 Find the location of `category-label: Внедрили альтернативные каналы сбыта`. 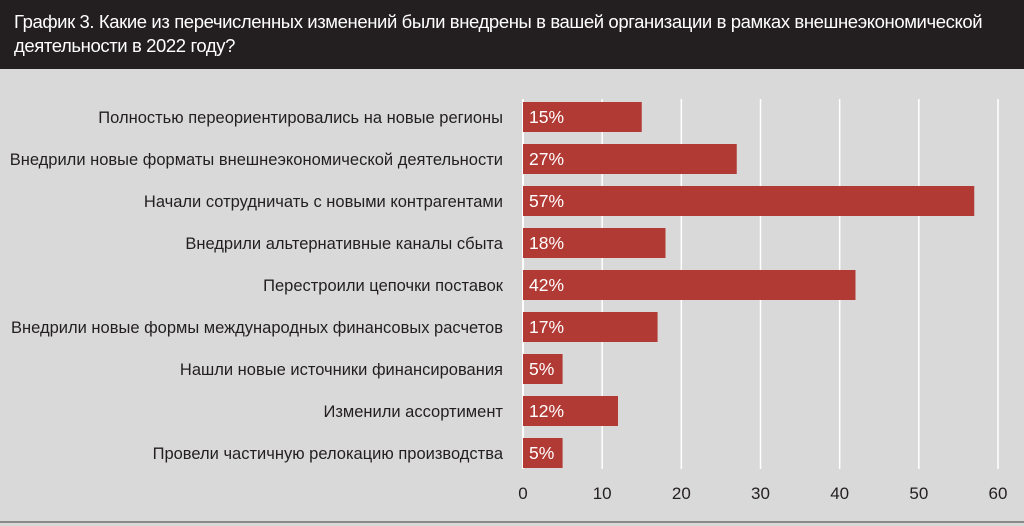

category-label: Внедрили альтернативные каналы сбыта is located at coordinates (344, 244).